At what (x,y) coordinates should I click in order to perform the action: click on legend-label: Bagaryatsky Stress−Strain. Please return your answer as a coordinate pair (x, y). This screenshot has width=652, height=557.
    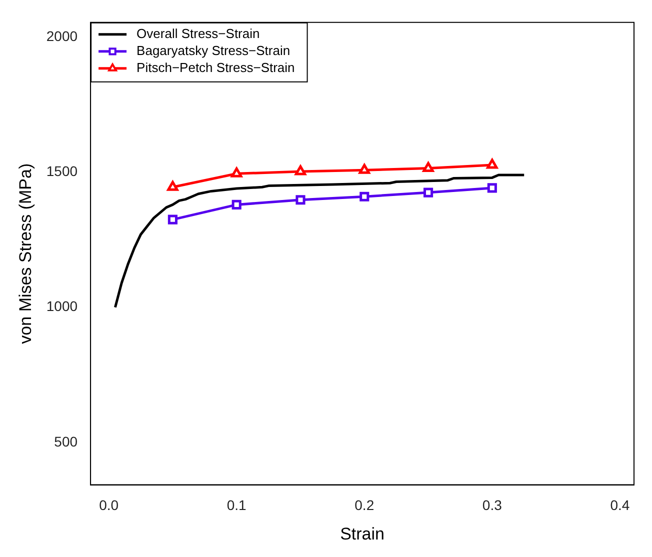
    Looking at the image, I should click on (213, 50).